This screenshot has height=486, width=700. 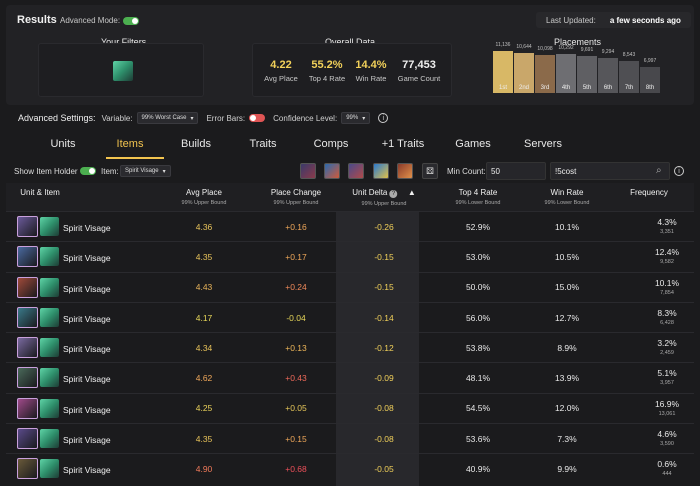 I want to click on min-count-input: 50, so click(x=516, y=171).